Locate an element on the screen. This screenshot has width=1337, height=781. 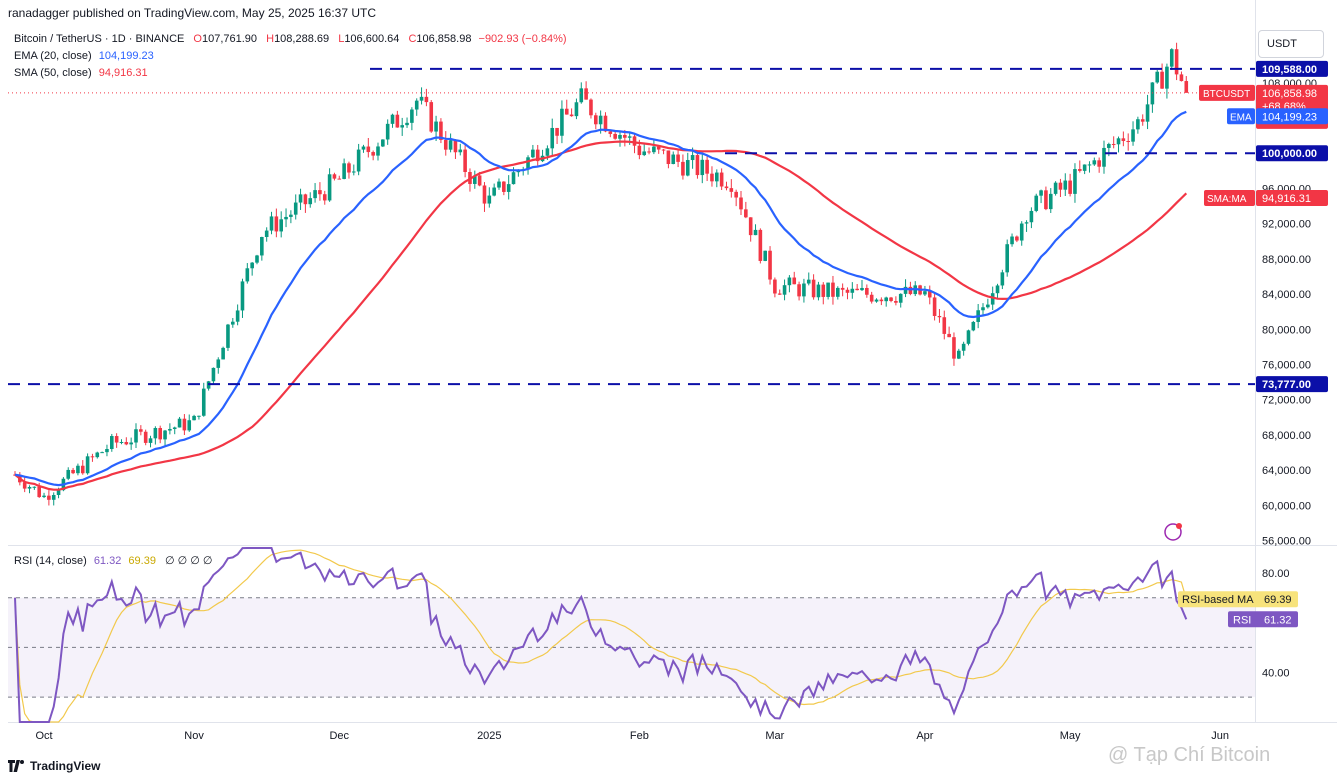
rsi-tag-value: 61.32 is located at coordinates (1278, 620).